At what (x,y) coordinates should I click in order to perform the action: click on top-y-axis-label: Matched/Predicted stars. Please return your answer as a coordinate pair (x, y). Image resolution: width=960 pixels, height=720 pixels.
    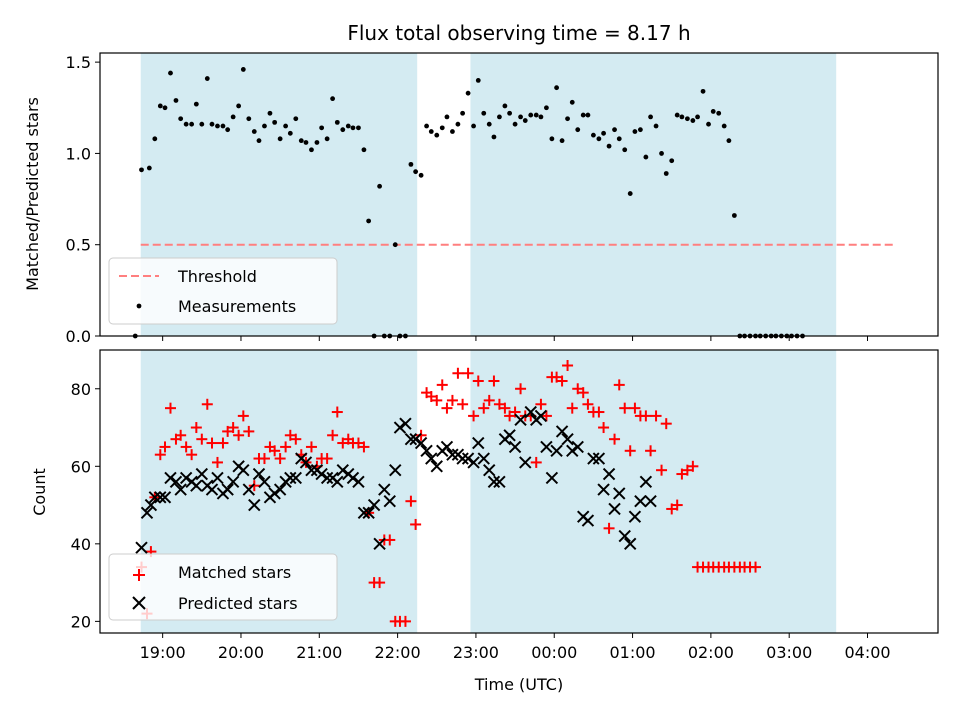
    Looking at the image, I should click on (32, 194).